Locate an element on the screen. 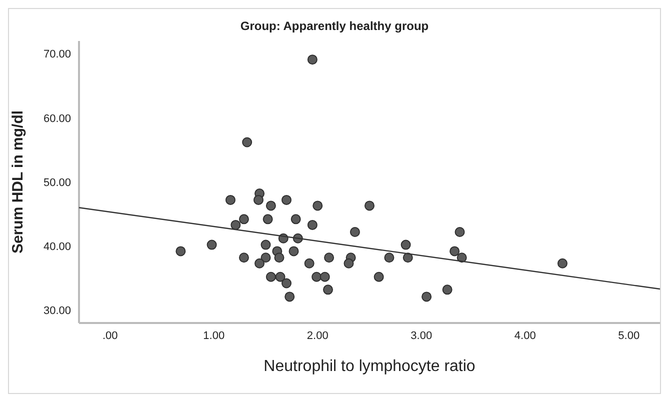 This screenshot has width=667, height=400. x-tick-label: 4.00 is located at coordinates (525, 336).